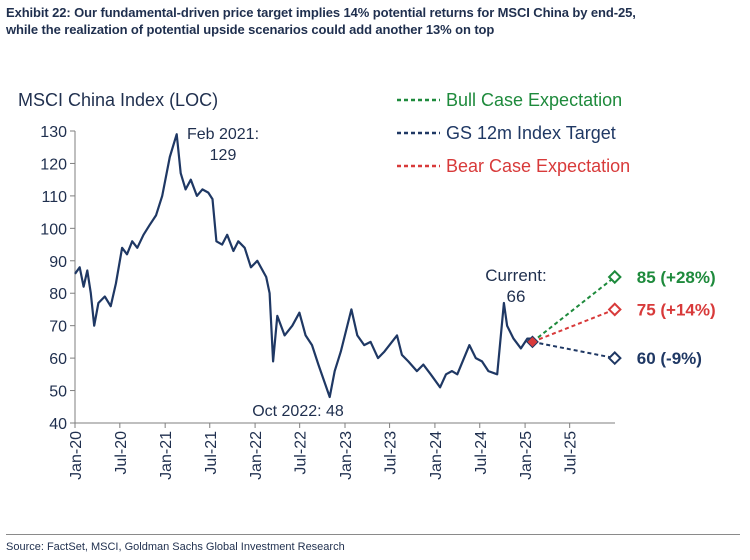 The image size is (750, 560). What do you see at coordinates (76, 455) in the screenshot?
I see `x-tick-label: Jan-20` at bounding box center [76, 455].